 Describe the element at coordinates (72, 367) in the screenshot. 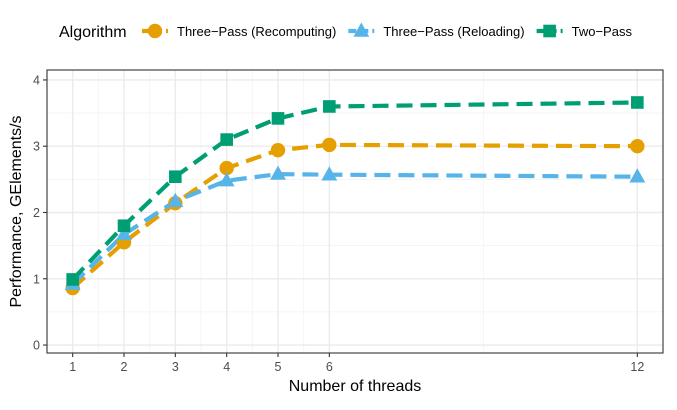

I see `x-tick-label: 1` at that location.